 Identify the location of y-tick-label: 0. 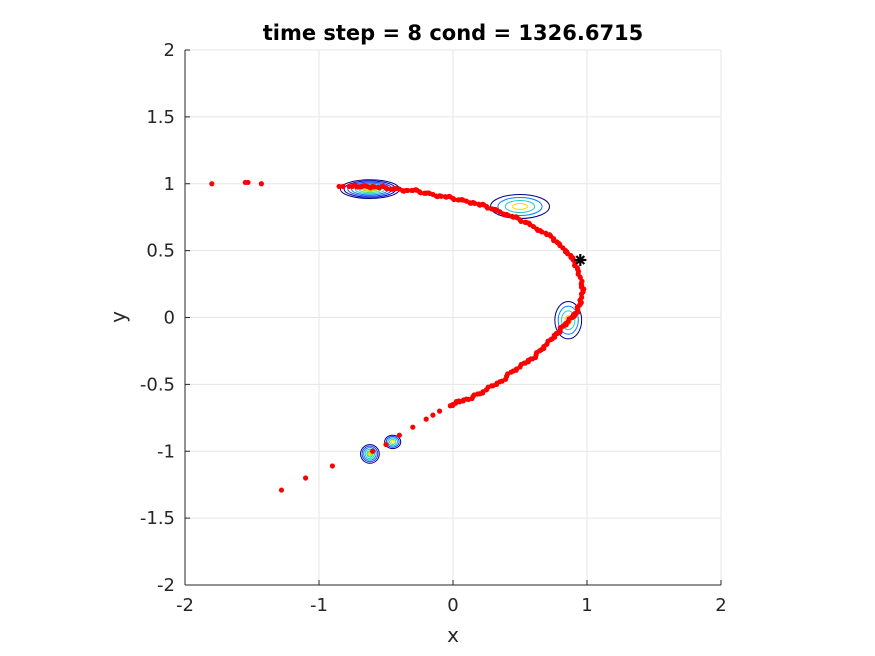
(169, 318).